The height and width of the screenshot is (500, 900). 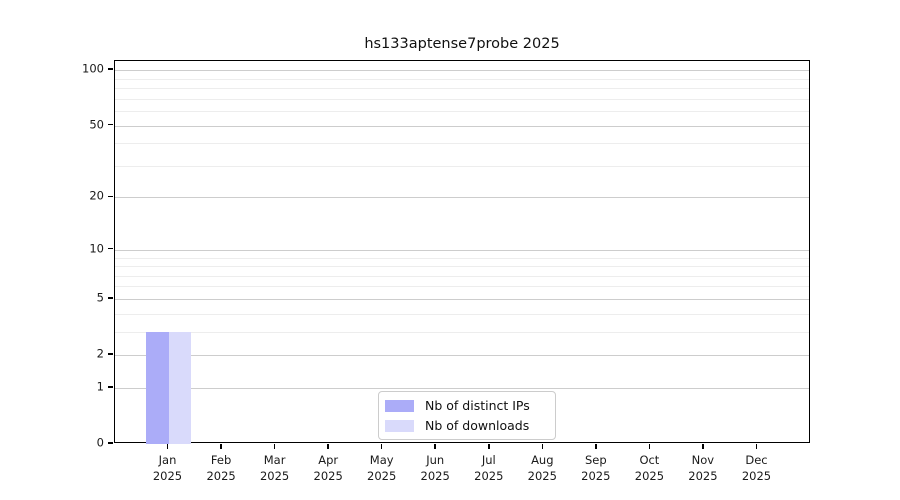 I want to click on x-tick-label-jul: Jul 2025, so click(x=489, y=468).